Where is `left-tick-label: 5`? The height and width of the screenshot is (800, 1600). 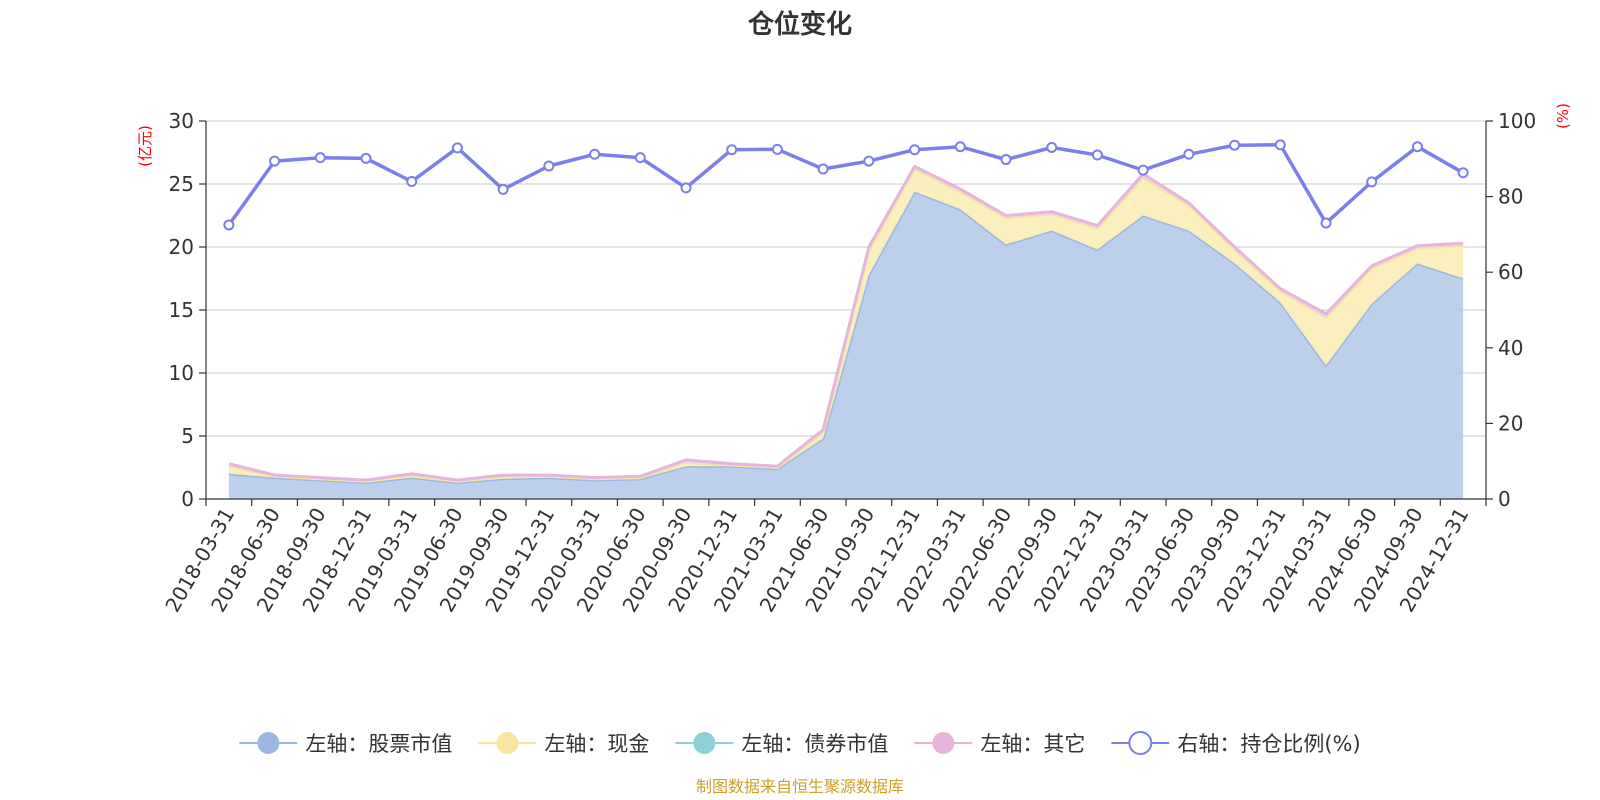 left-tick-label: 5 is located at coordinates (187, 436).